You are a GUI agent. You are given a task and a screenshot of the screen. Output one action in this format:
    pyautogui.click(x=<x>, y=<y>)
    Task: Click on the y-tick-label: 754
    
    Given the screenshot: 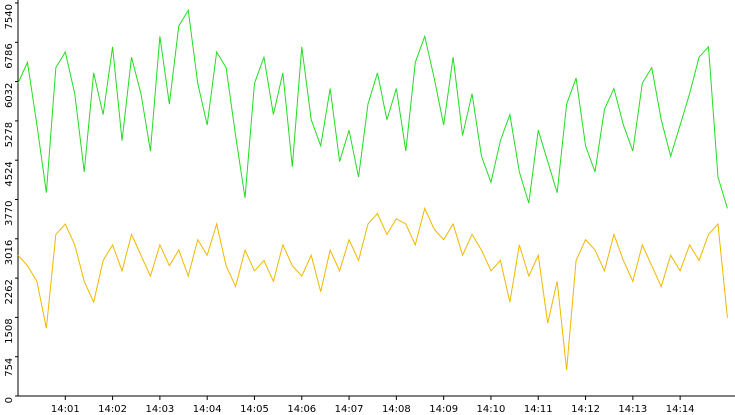 What is the action you would take?
    pyautogui.click(x=9, y=367)
    